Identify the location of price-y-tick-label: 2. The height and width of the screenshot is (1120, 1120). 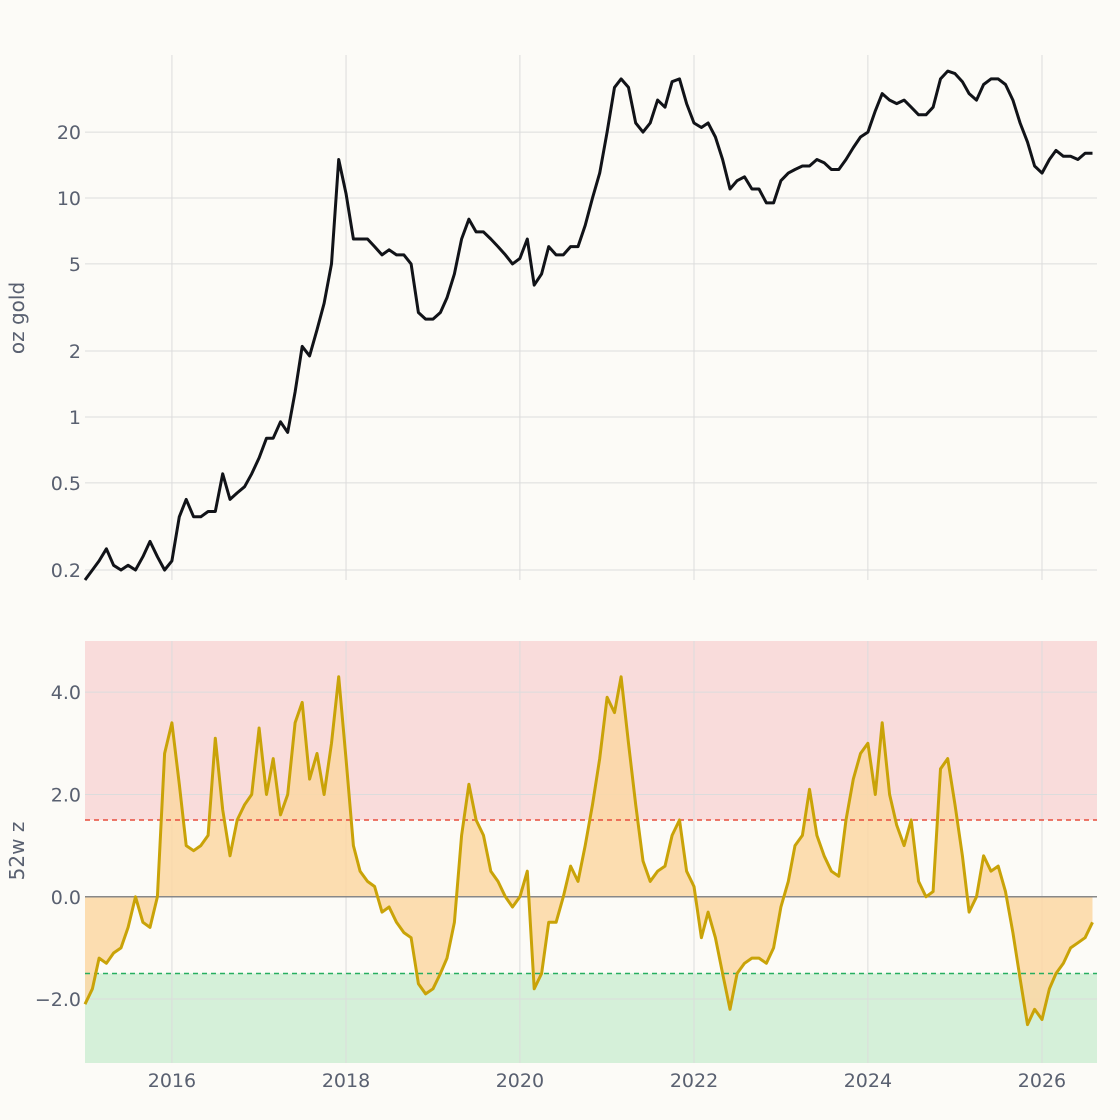
(75, 352).